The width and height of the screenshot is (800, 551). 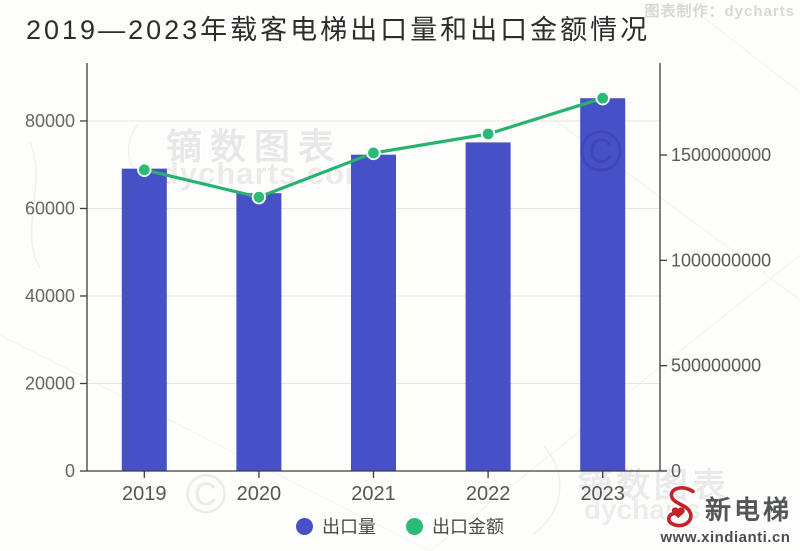 I want to click on legend-label-export-amount: 出口金额, so click(x=468, y=527).